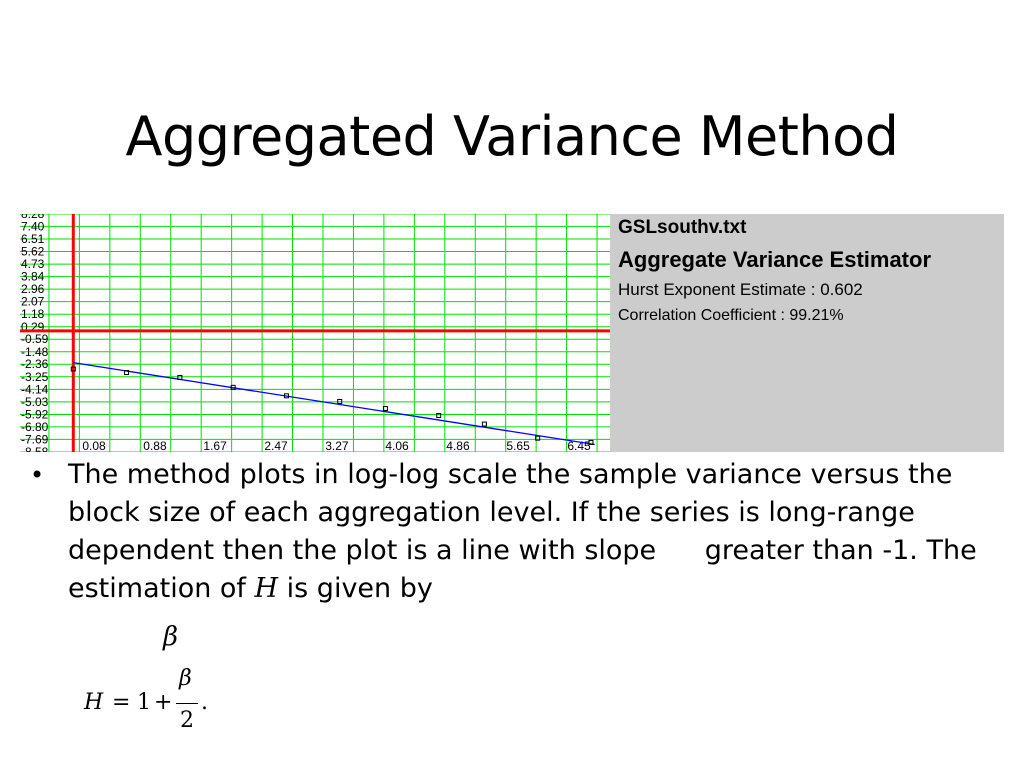 This screenshot has width=1024, height=768. I want to click on x-tick-label: 0.88, so click(155, 445).